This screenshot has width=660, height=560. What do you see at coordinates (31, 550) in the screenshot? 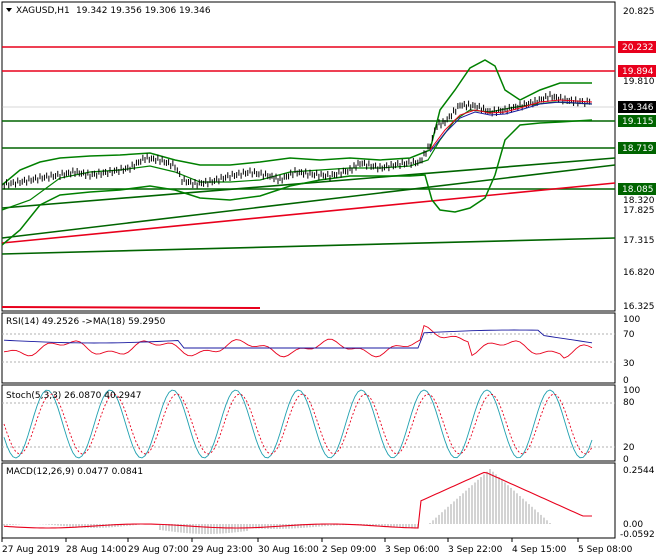
I see `time-axis-label: 27 Aug 2019` at bounding box center [31, 550].